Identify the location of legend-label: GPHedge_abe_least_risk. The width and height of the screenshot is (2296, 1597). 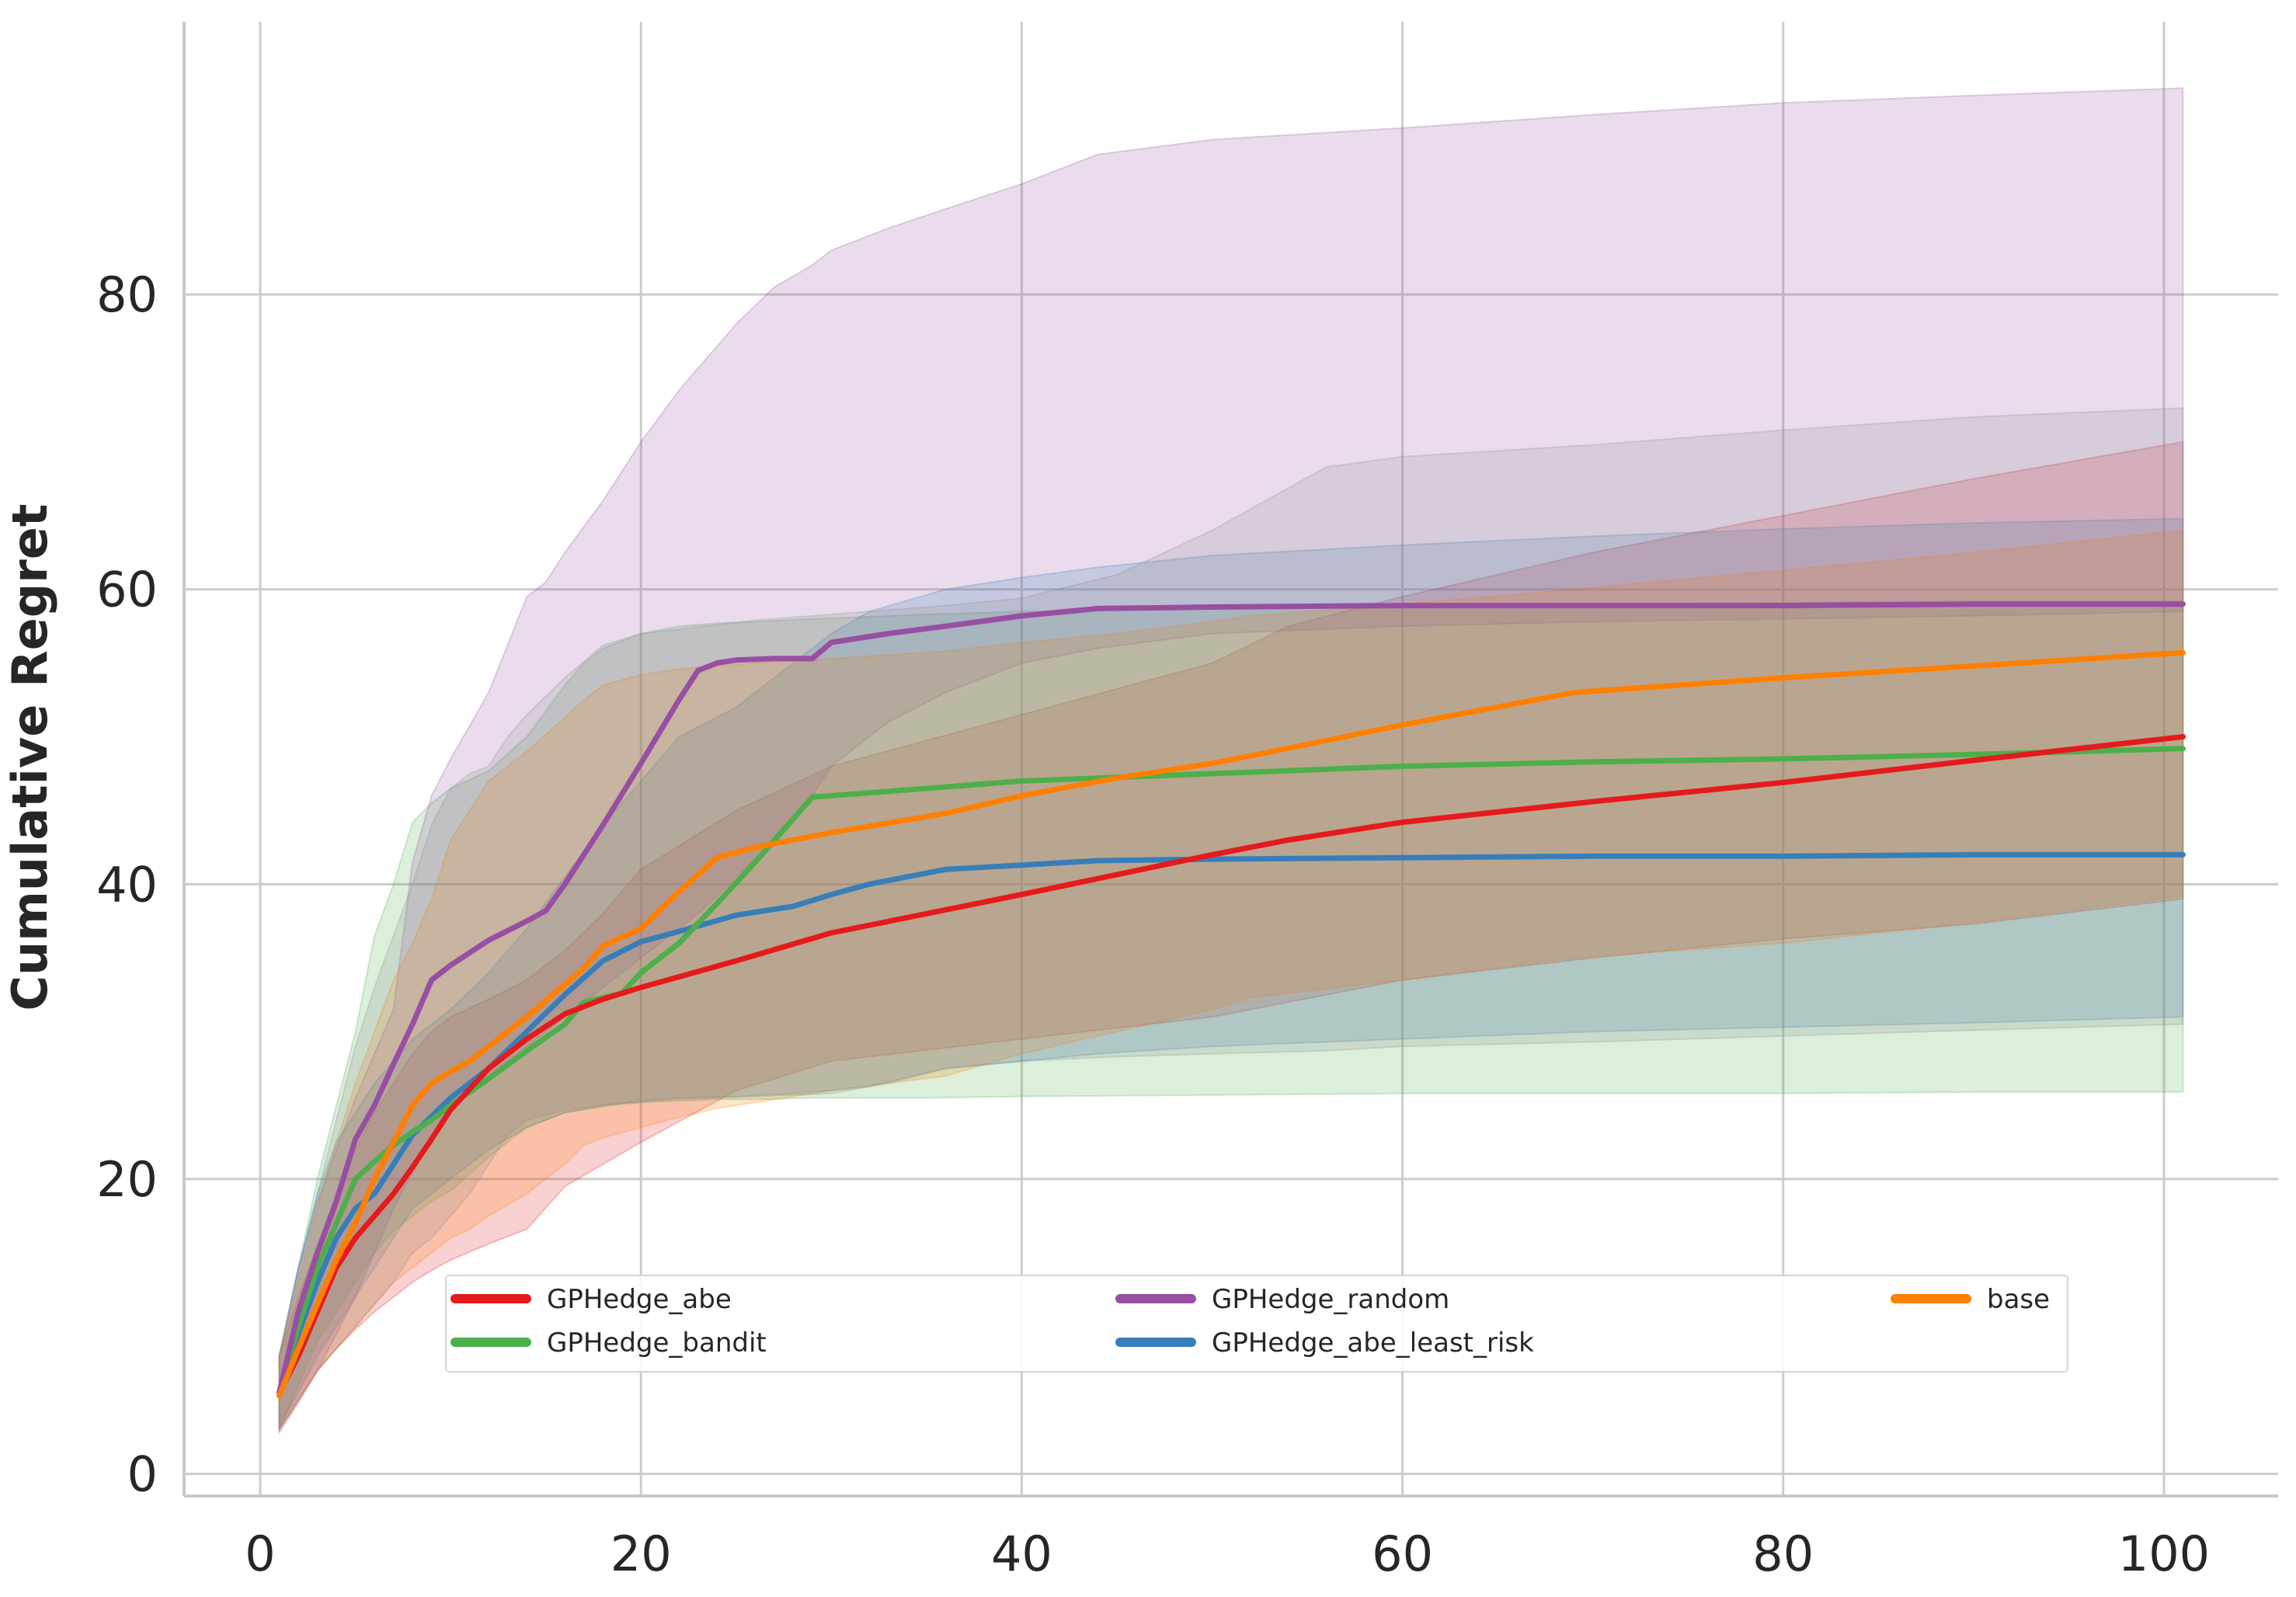
(1373, 1343).